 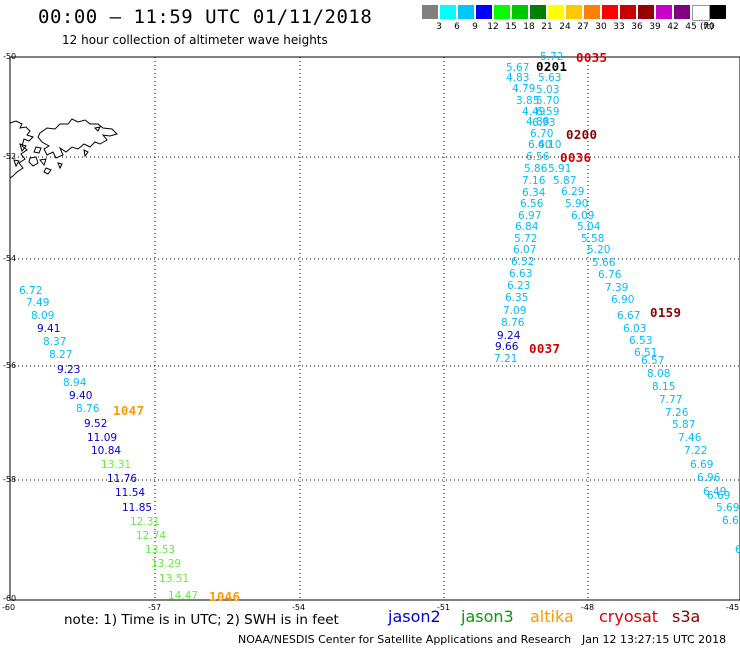 I want to click on wave-height-value: 6.93, so click(x=544, y=123).